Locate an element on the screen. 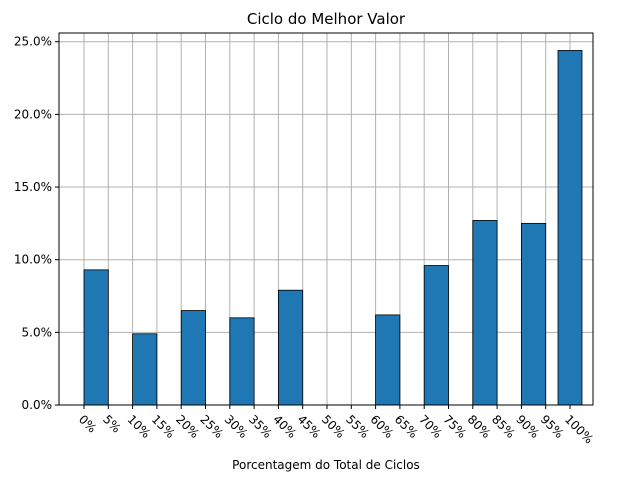 This screenshot has width=640, height=484. y-tick-label: 0.0% is located at coordinates (37, 405).